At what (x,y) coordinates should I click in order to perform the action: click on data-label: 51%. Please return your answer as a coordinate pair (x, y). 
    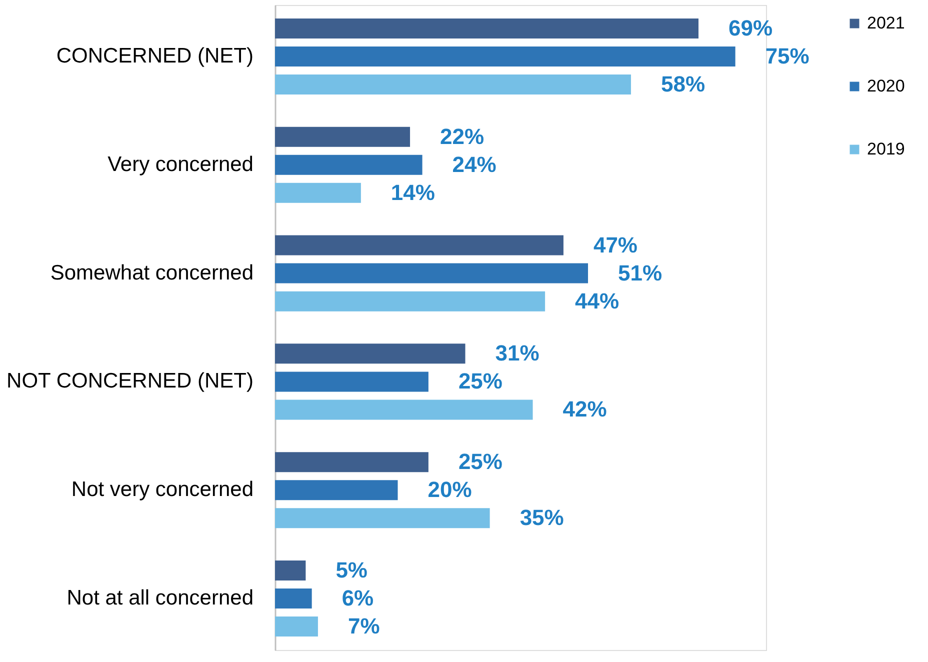
    Looking at the image, I should click on (640, 273).